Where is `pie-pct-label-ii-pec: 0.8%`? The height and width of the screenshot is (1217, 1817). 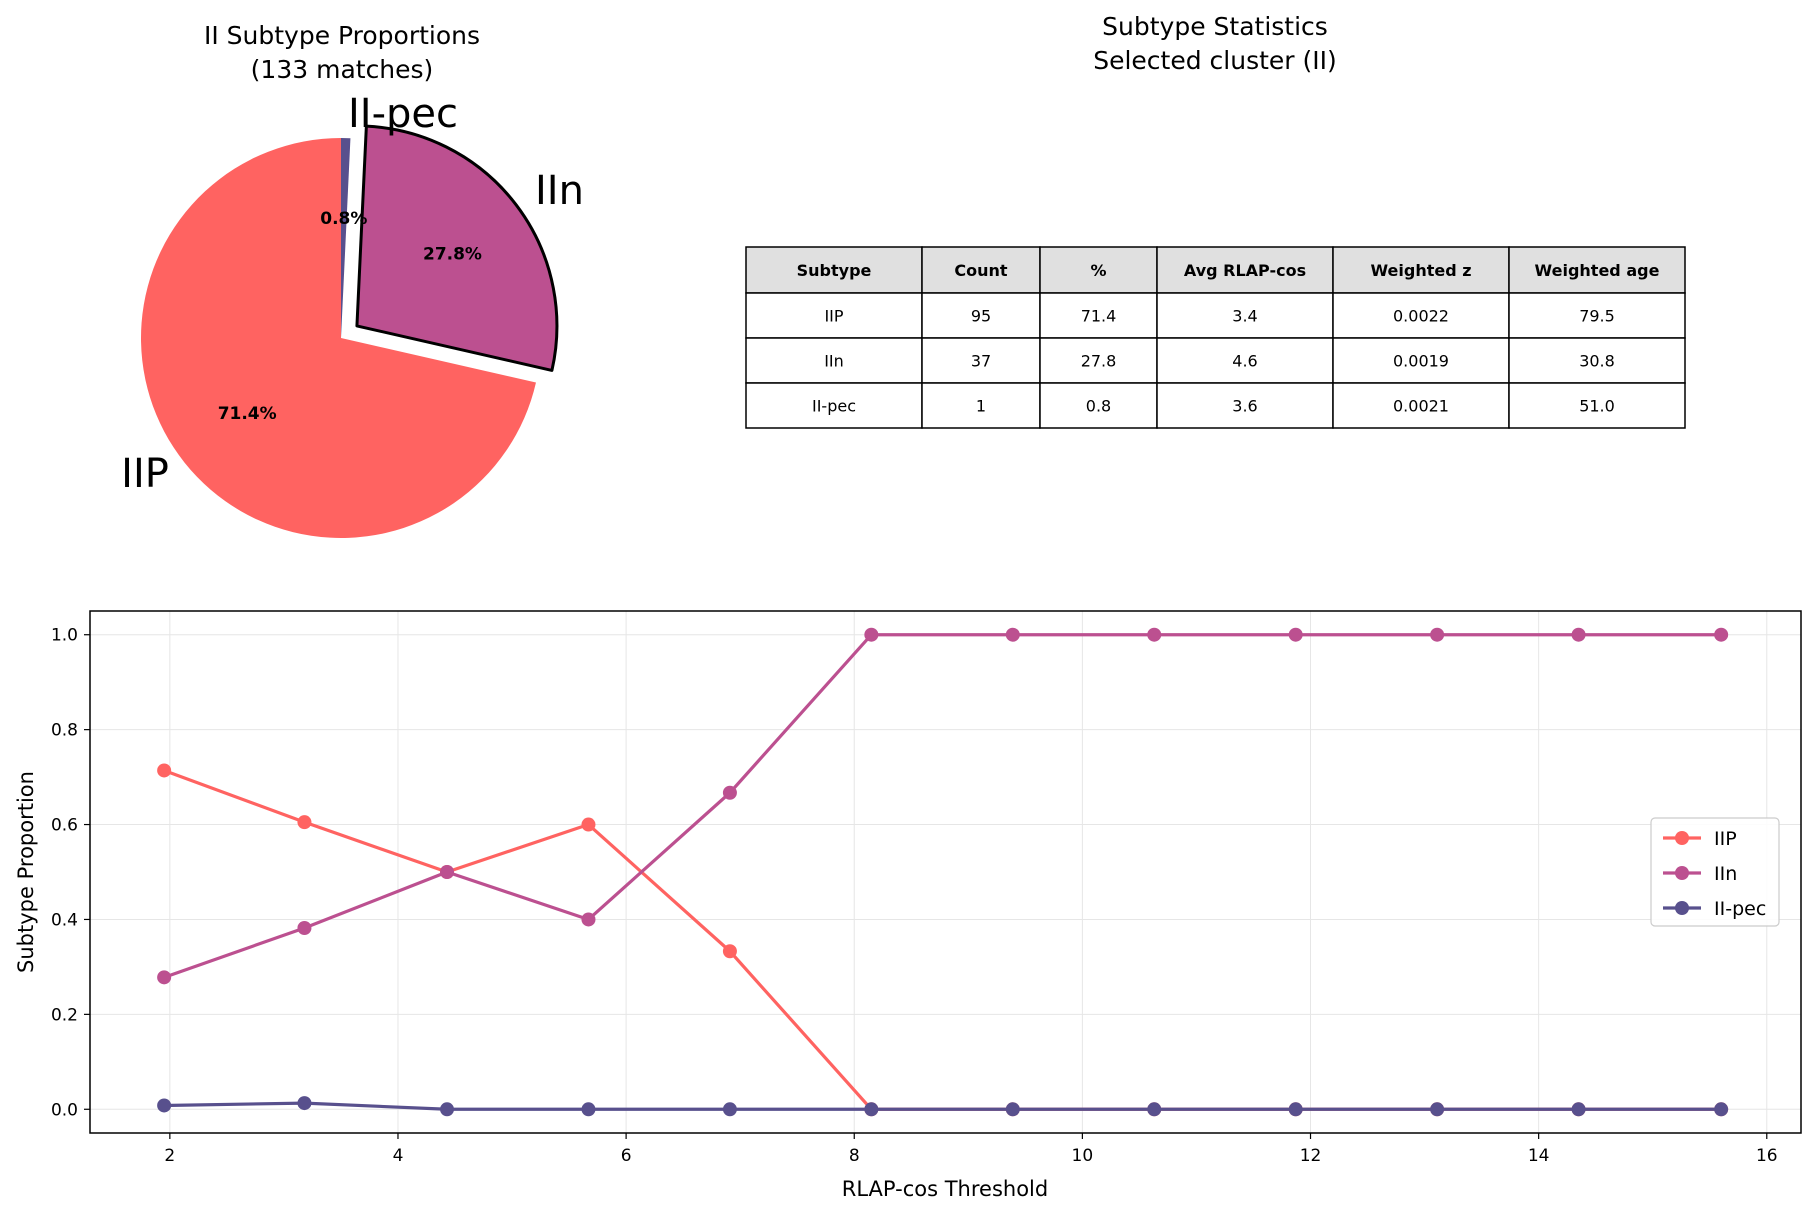 pie-pct-label-ii-pec: 0.8% is located at coordinates (343, 219).